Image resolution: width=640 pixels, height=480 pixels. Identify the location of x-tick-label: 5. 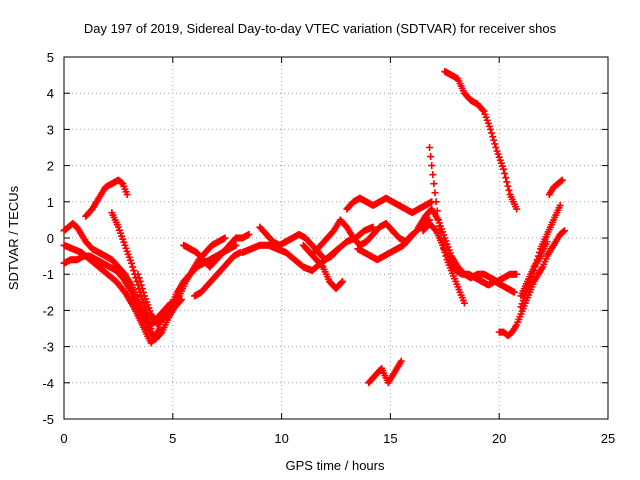
(172, 438).